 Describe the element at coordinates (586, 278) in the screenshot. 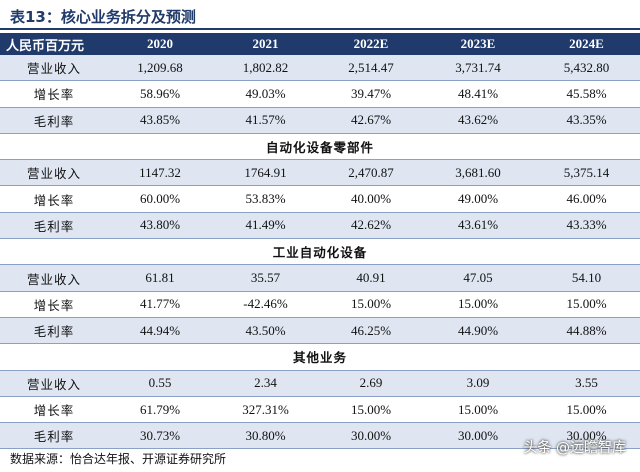

I see `table-cell: 54.10` at that location.